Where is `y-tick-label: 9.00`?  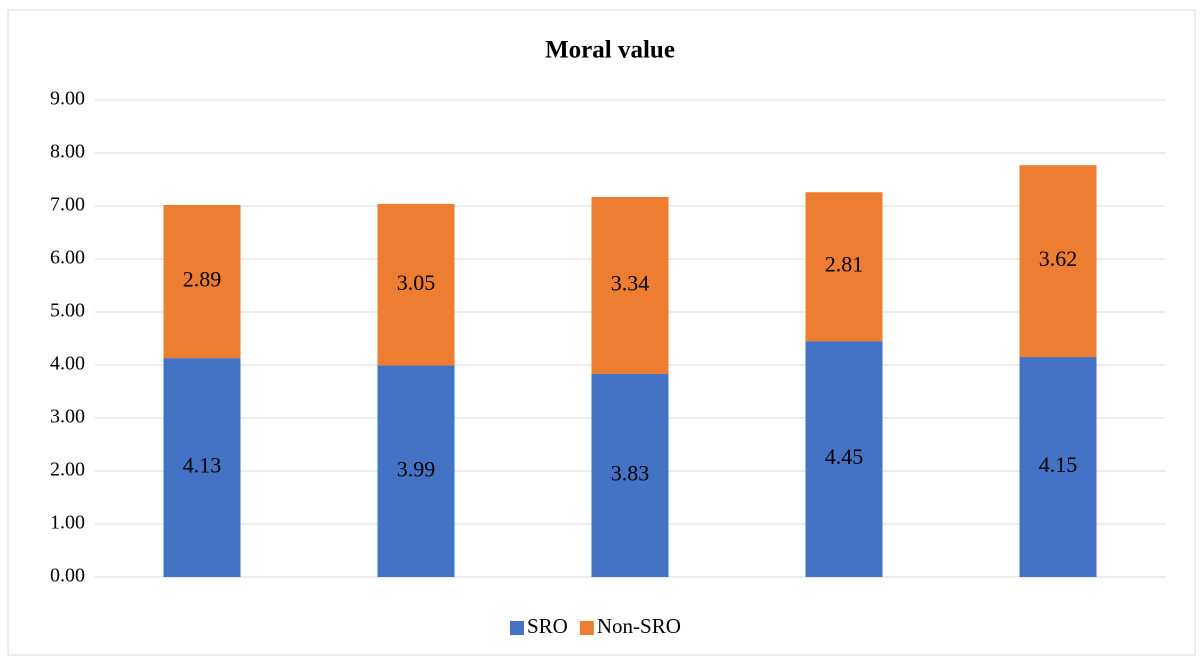 y-tick-label: 9.00 is located at coordinates (67, 99).